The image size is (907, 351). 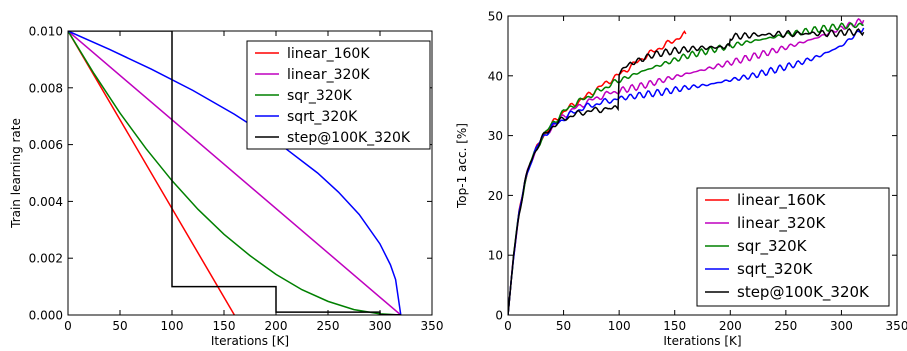 What do you see at coordinates (46, 259) in the screenshot?
I see `y-tick-label: 0.002` at bounding box center [46, 259].